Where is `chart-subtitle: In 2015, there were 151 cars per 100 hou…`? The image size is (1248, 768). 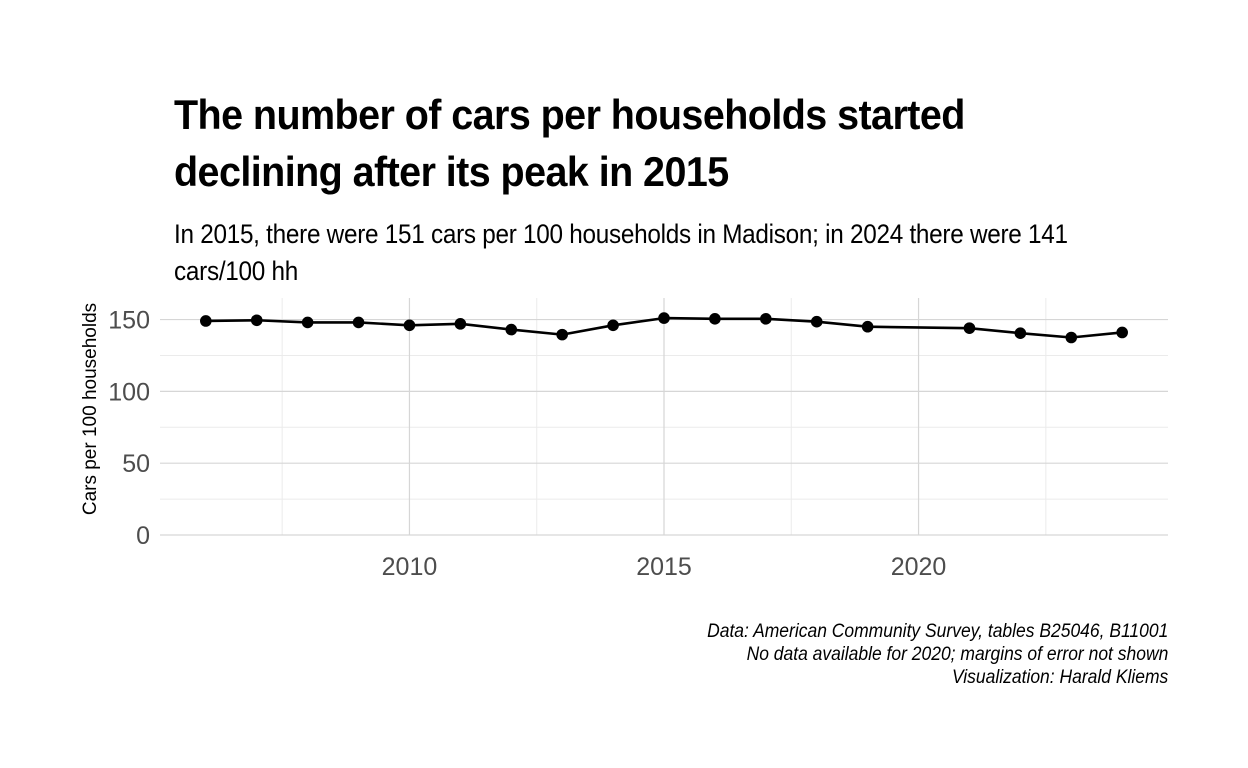 chart-subtitle: In 2015, there were 151 cars per 100 hou… is located at coordinates (621, 252).